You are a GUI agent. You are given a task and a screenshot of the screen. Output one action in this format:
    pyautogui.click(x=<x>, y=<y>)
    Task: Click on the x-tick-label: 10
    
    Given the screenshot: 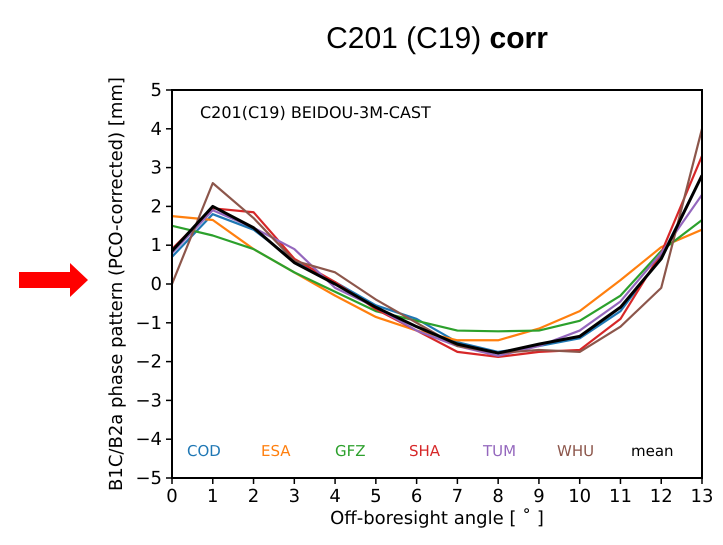 What is the action you would take?
    pyautogui.click(x=580, y=496)
    